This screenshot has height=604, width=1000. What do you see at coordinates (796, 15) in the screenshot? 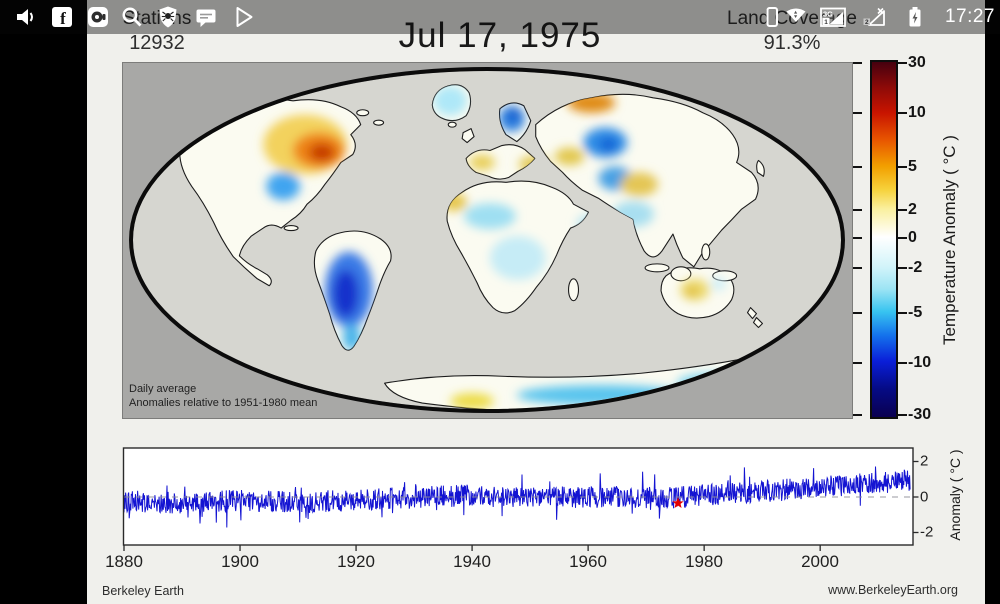
I see `wifi-data-icon` at bounding box center [796, 15].